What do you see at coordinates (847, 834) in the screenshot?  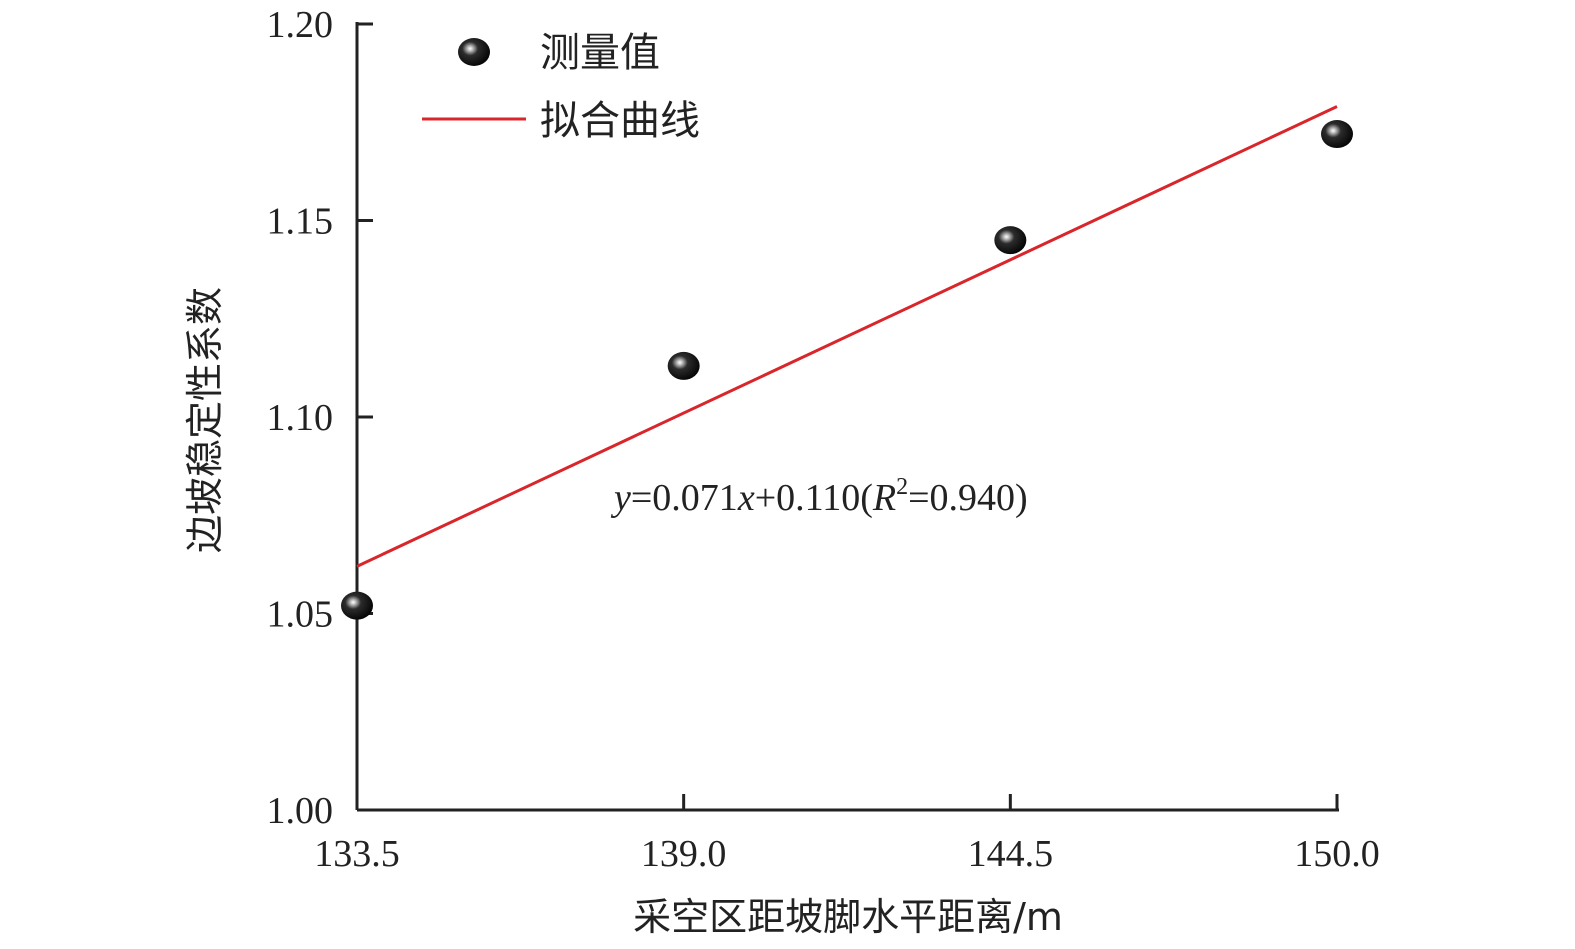 I see `x-ticks: 133.5 139.0 144.5 150.0` at bounding box center [847, 834].